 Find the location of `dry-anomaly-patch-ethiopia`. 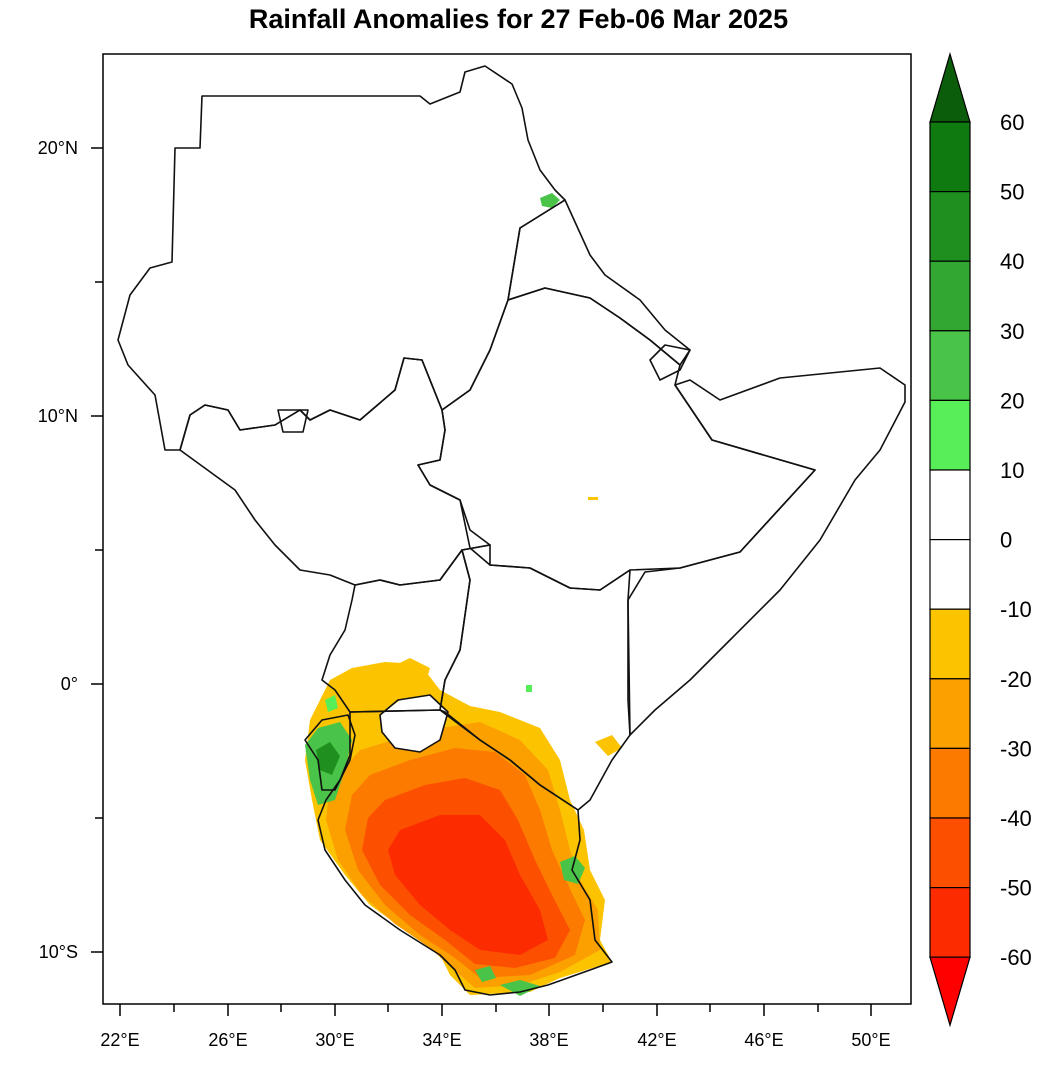

dry-anomaly-patch-ethiopia is located at coordinates (593, 498).